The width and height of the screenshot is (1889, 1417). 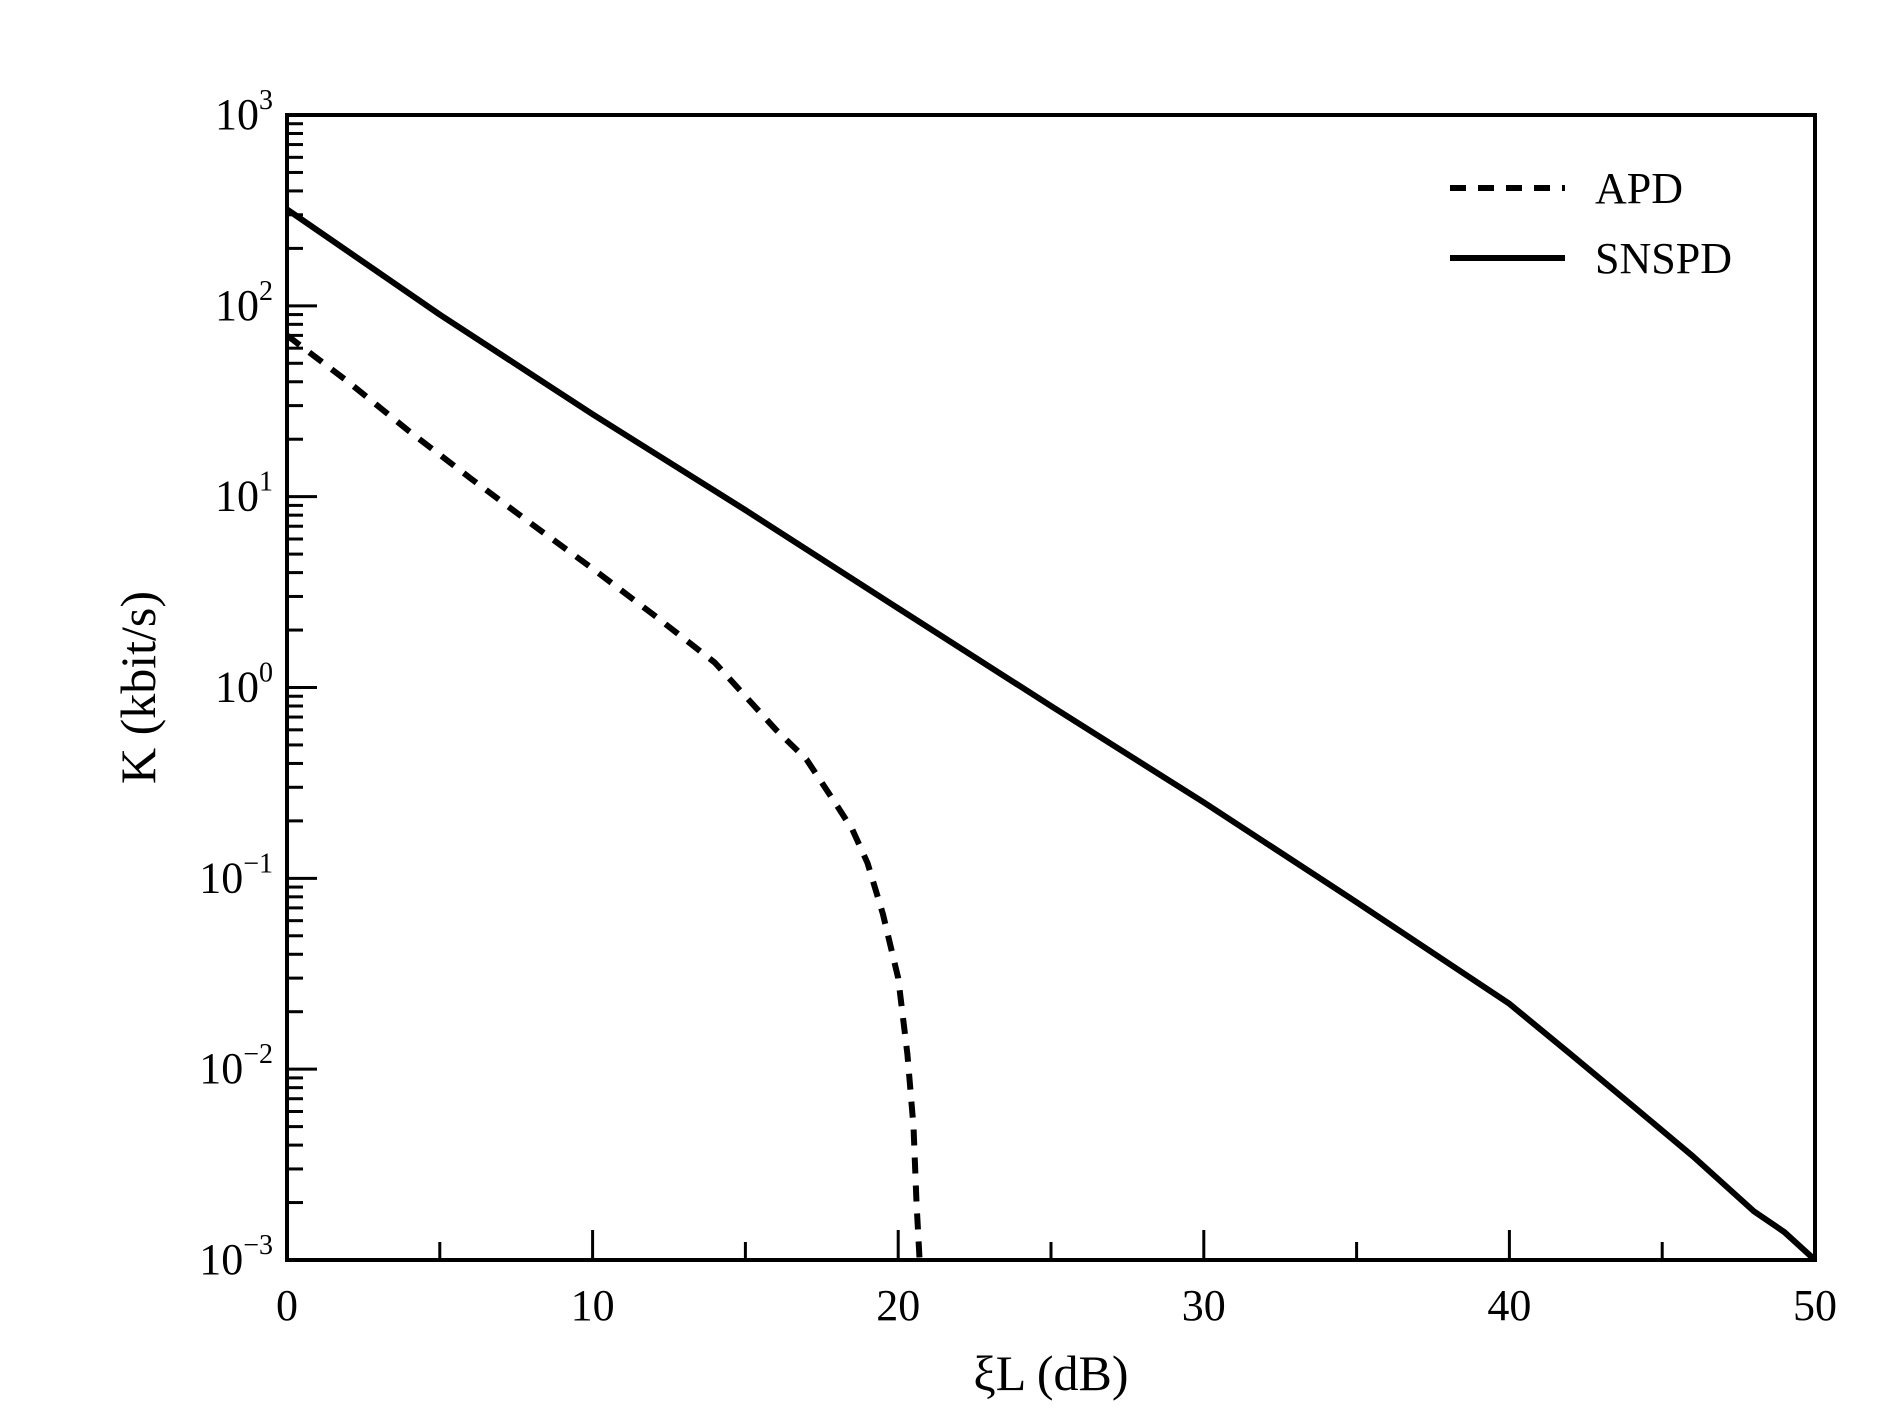 What do you see at coordinates (258, 1245) in the screenshot?
I see `y-tick-exponent: −3` at bounding box center [258, 1245].